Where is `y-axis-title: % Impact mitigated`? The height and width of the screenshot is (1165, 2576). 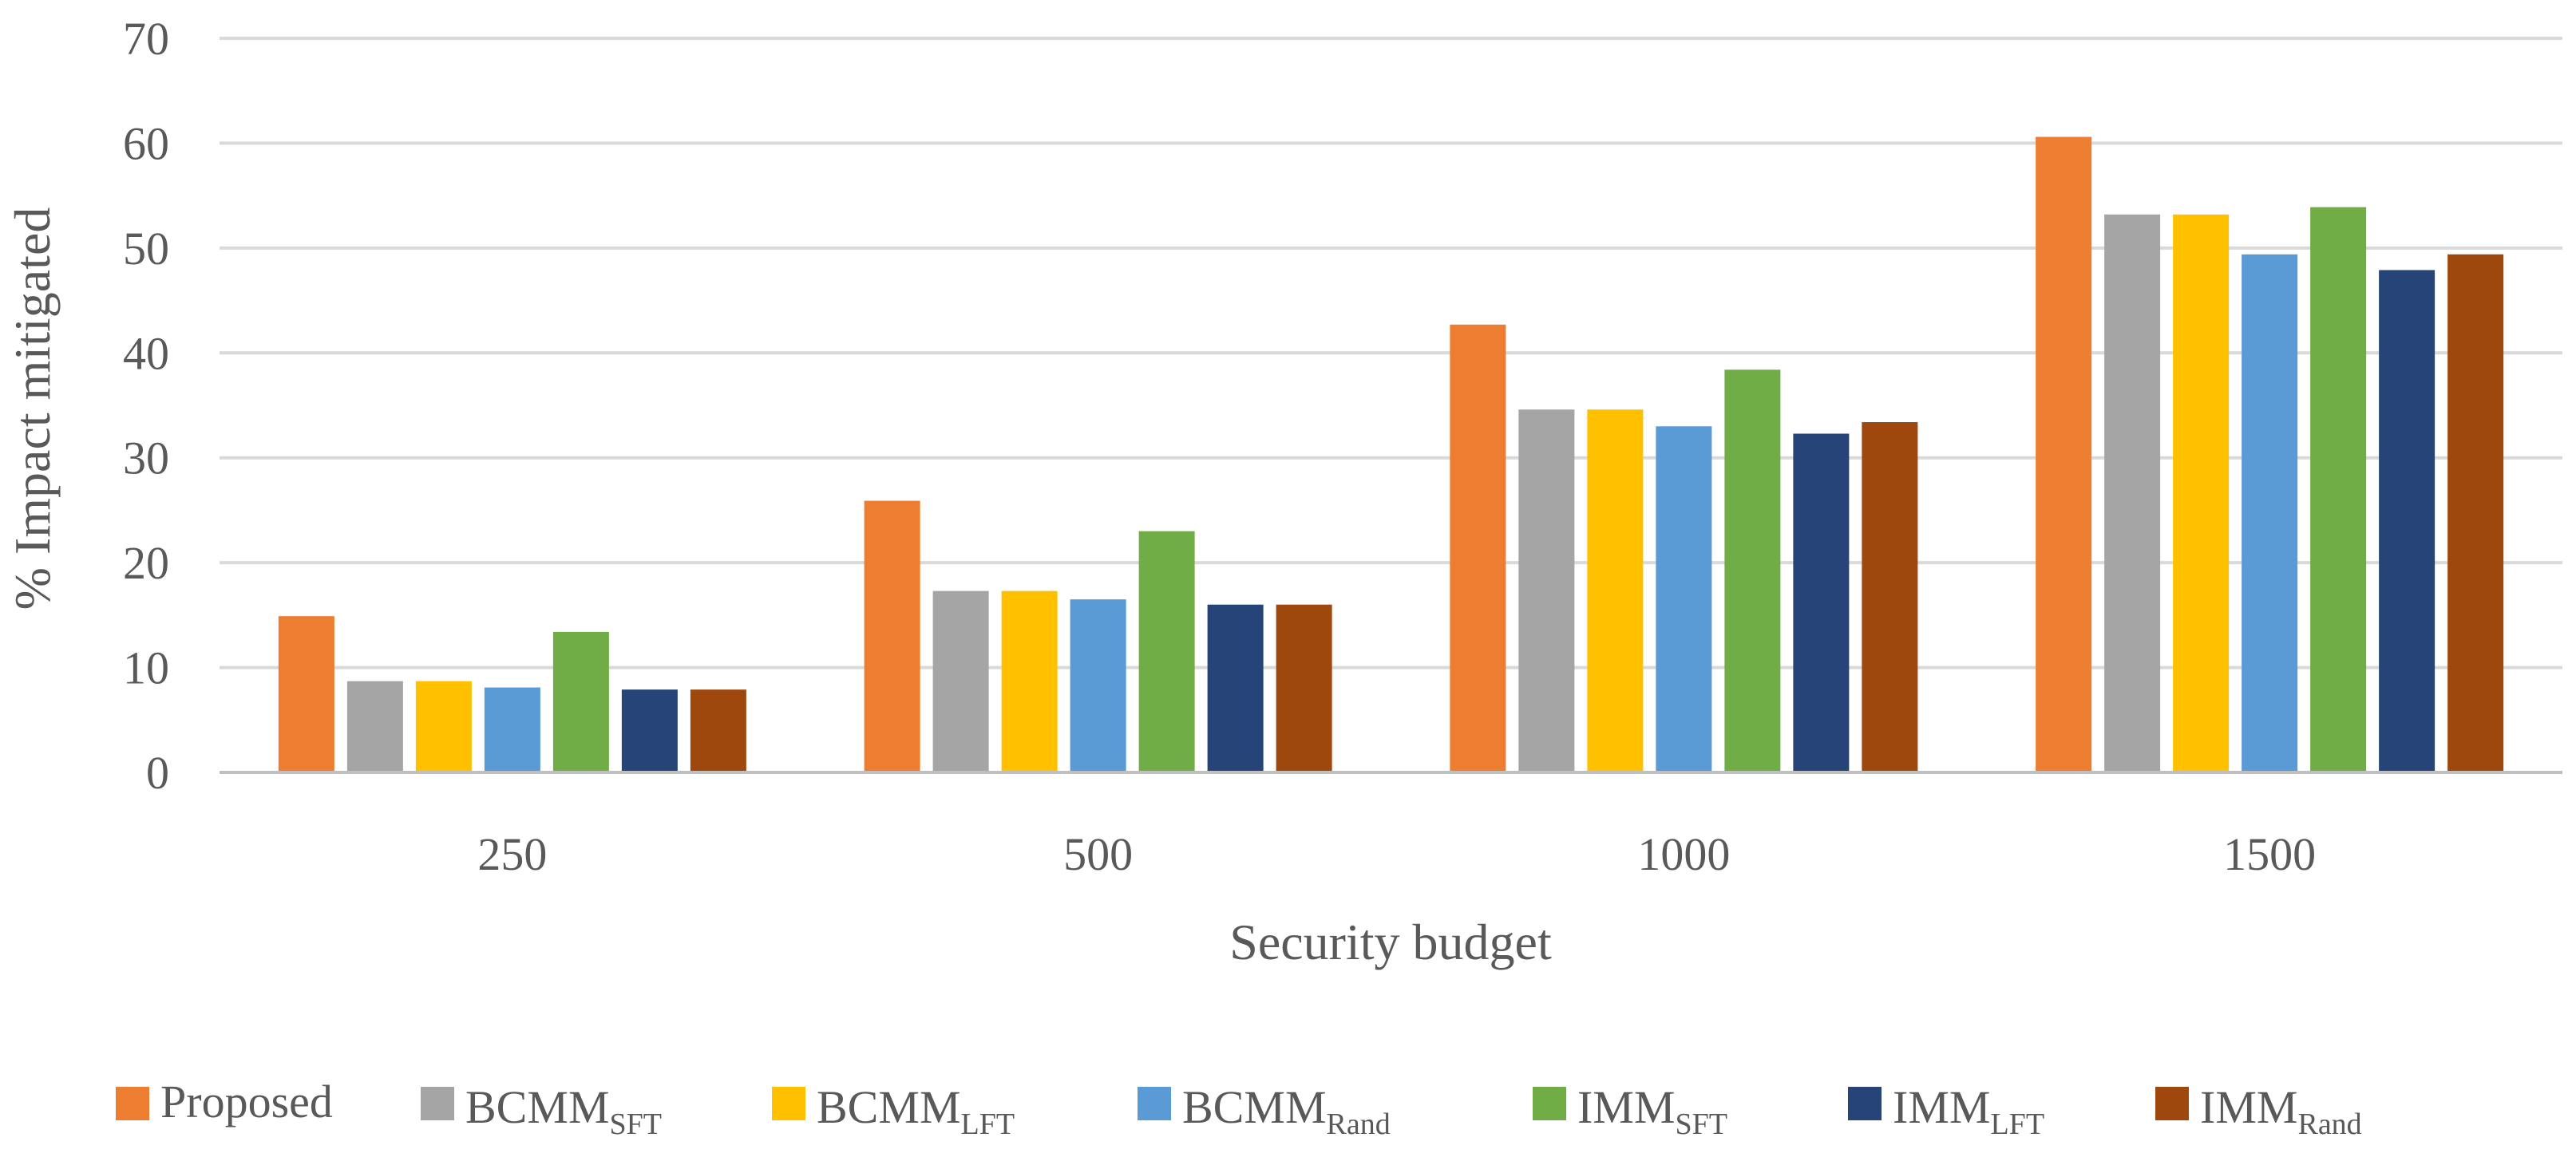 y-axis-title: % Impact mitigated is located at coordinates (32, 408).